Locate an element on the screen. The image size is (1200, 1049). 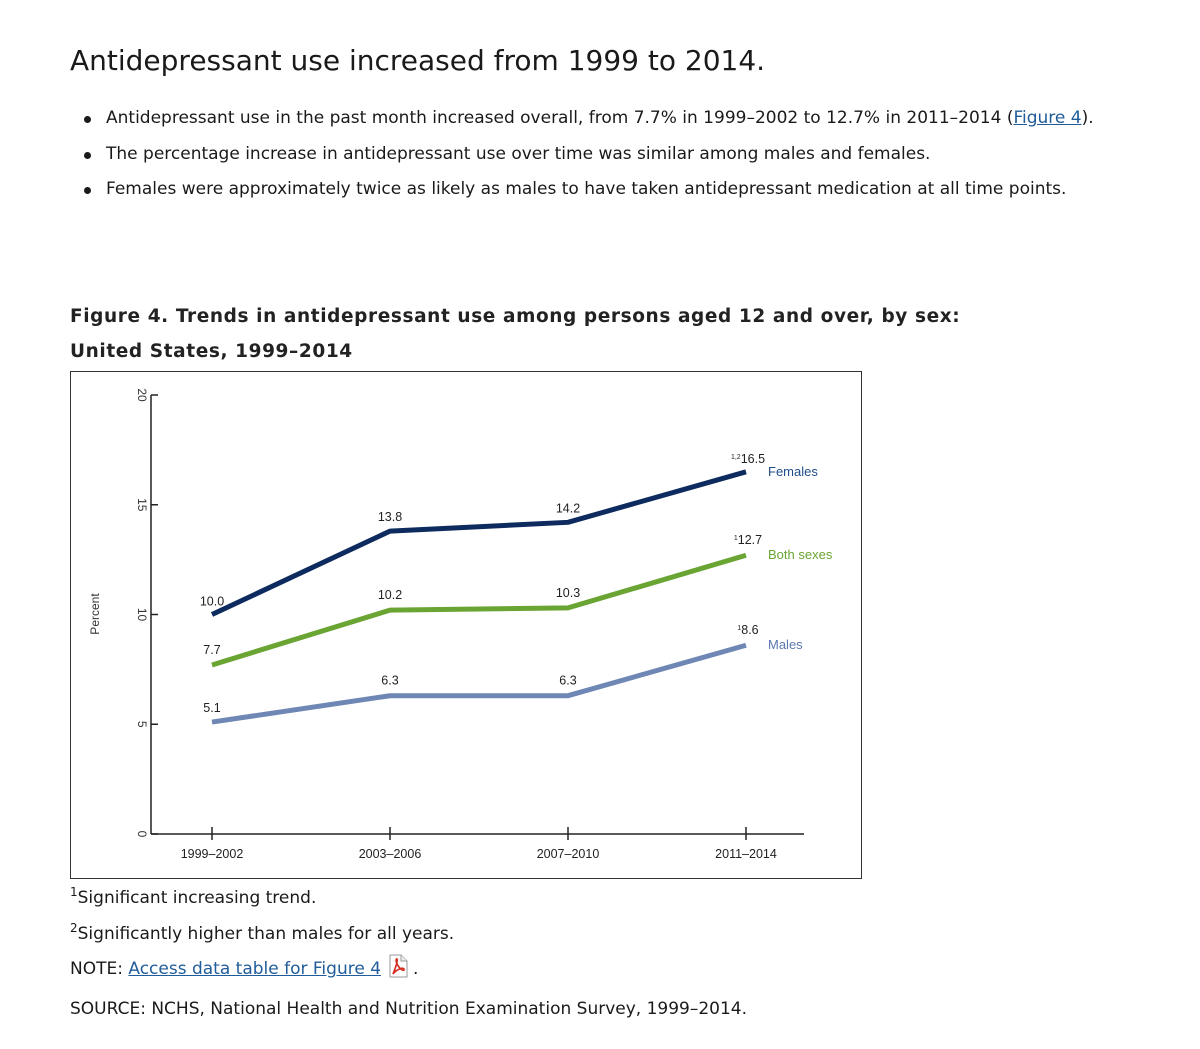
note-label: NOTE: is located at coordinates (99, 969).